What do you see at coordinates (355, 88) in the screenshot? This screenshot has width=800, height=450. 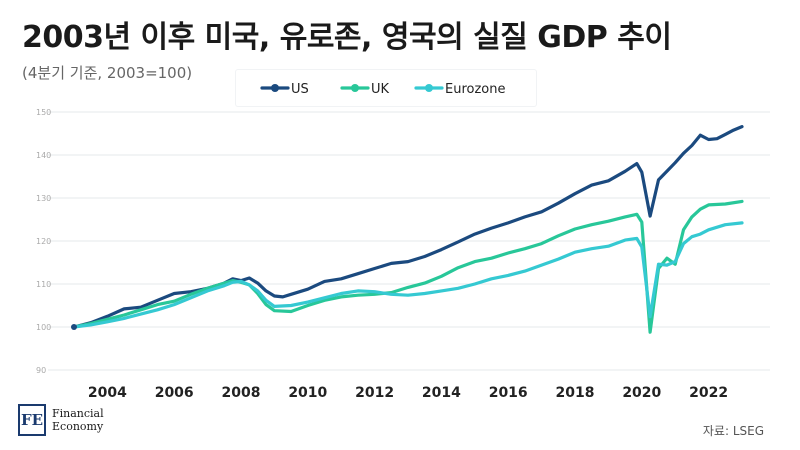 I see `legend-marker-uk` at bounding box center [355, 88].